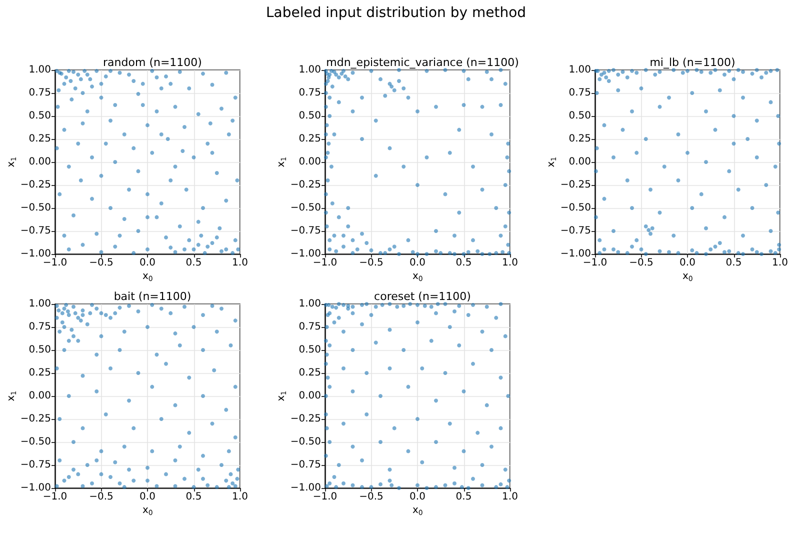  What do you see at coordinates (422, 296) in the screenshot?
I see `chart-title: coreset (n=1100)` at bounding box center [422, 296].